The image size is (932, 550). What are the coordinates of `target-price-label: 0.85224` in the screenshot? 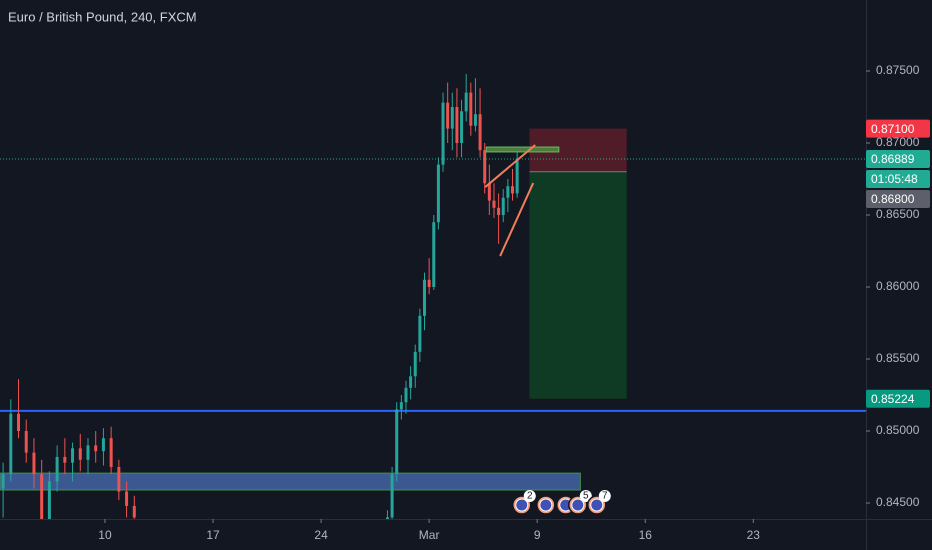 It's located at (893, 399).